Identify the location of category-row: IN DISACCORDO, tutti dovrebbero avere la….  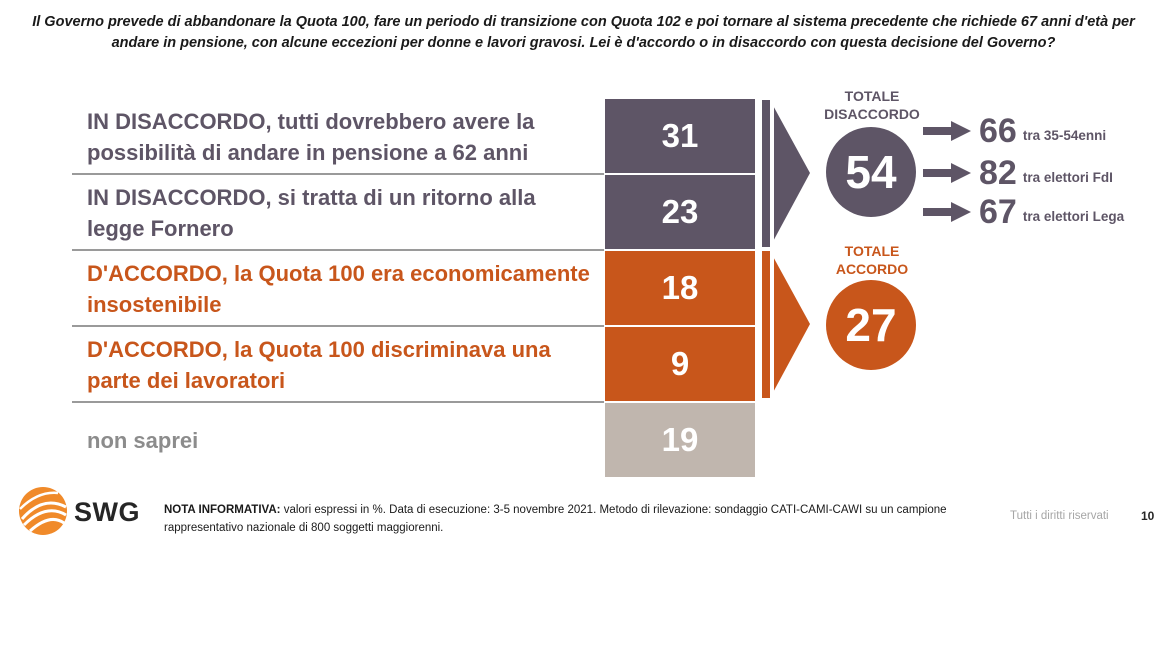
(338, 136).